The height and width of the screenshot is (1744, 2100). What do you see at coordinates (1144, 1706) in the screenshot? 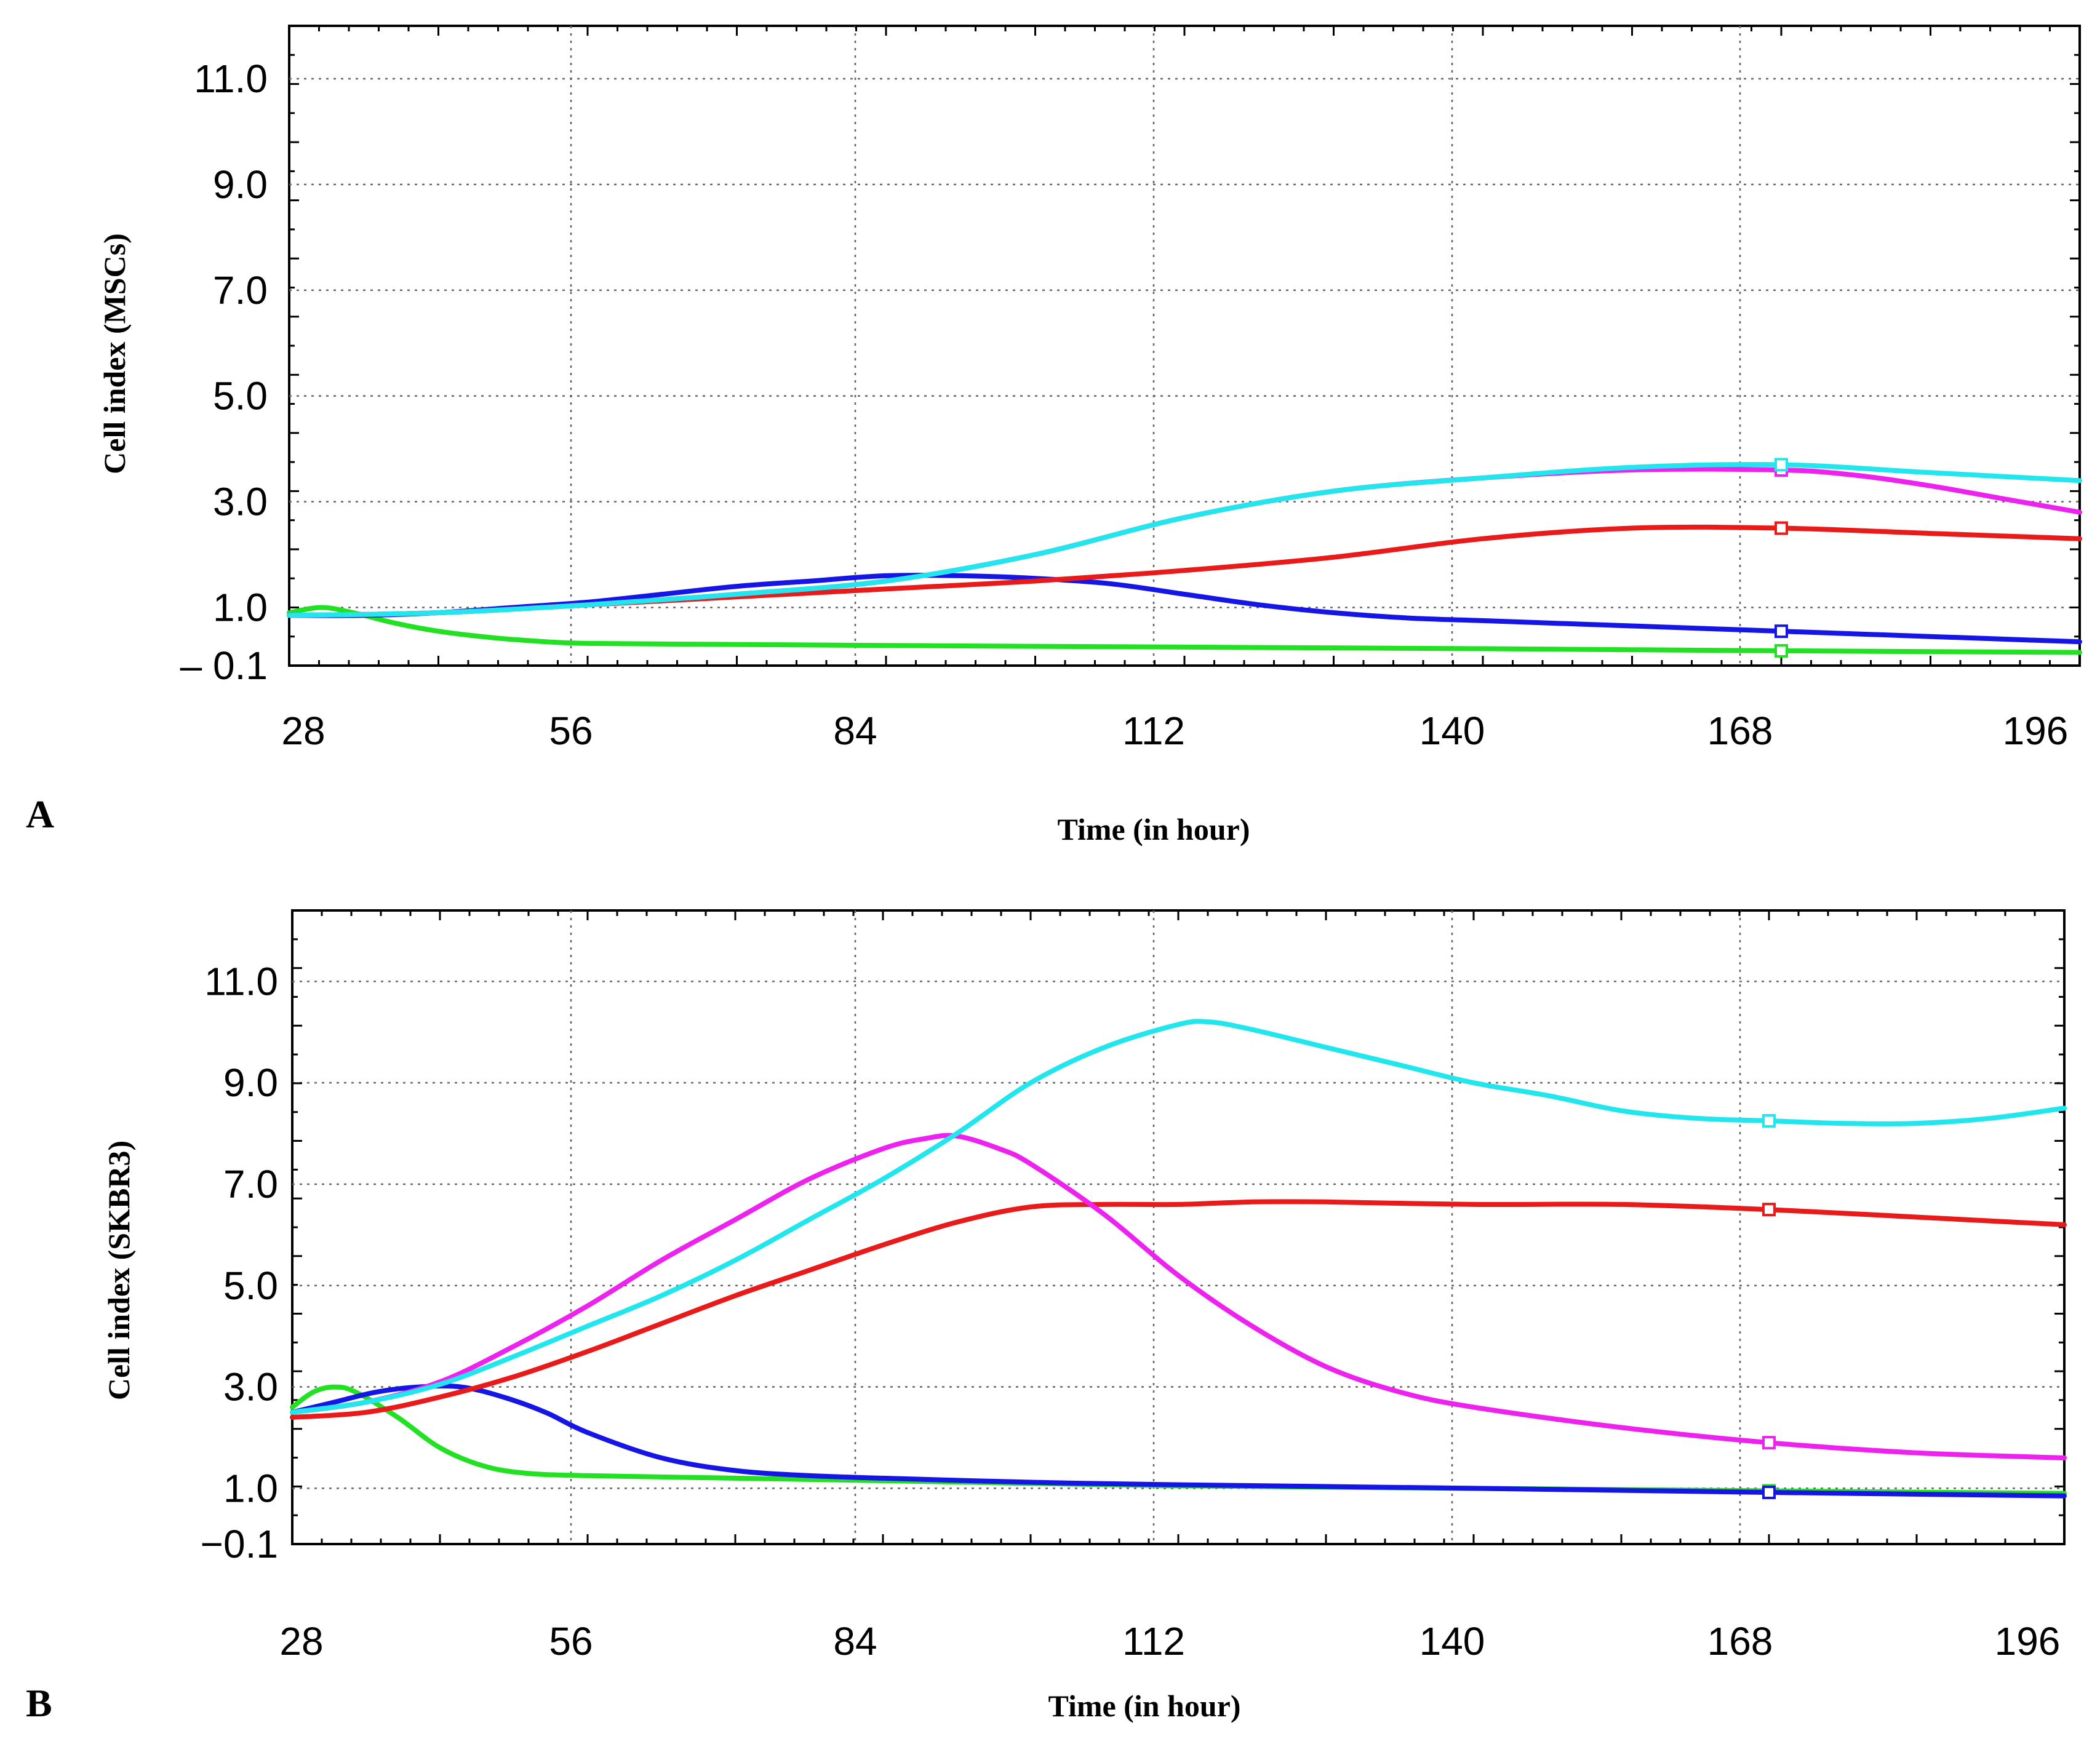
I see `panel-b-x-axis-title: Time (in hour)` at bounding box center [1144, 1706].